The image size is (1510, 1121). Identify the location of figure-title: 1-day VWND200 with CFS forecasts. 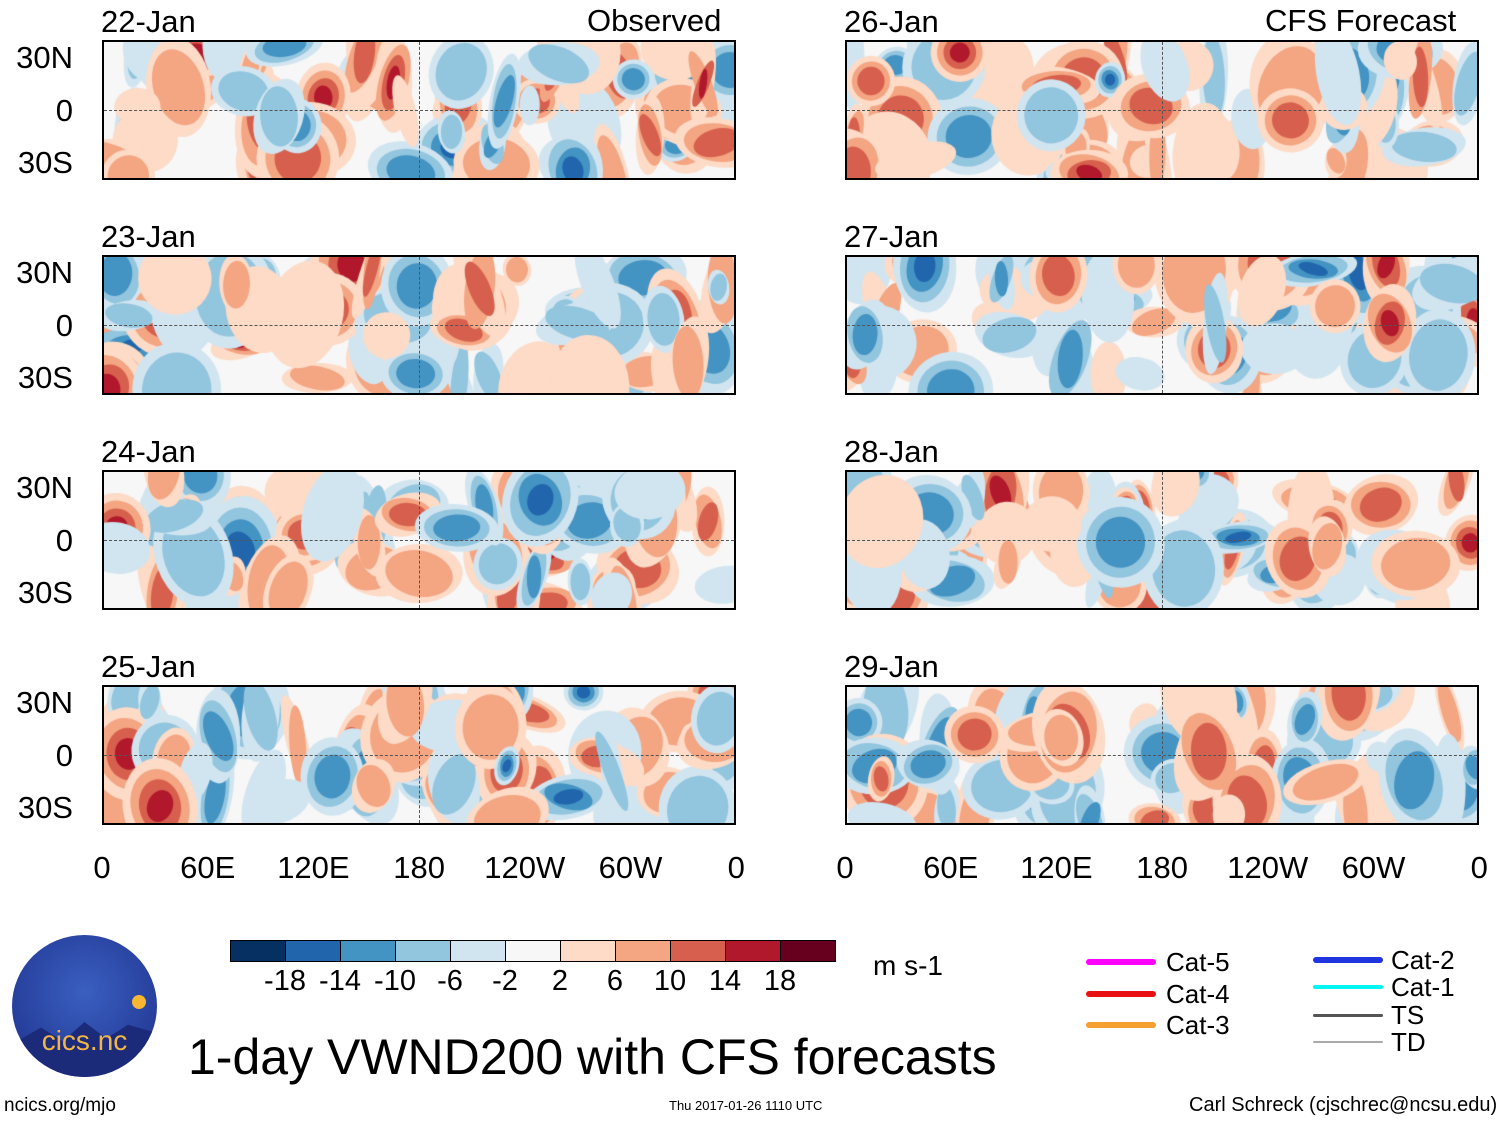
(592, 1057).